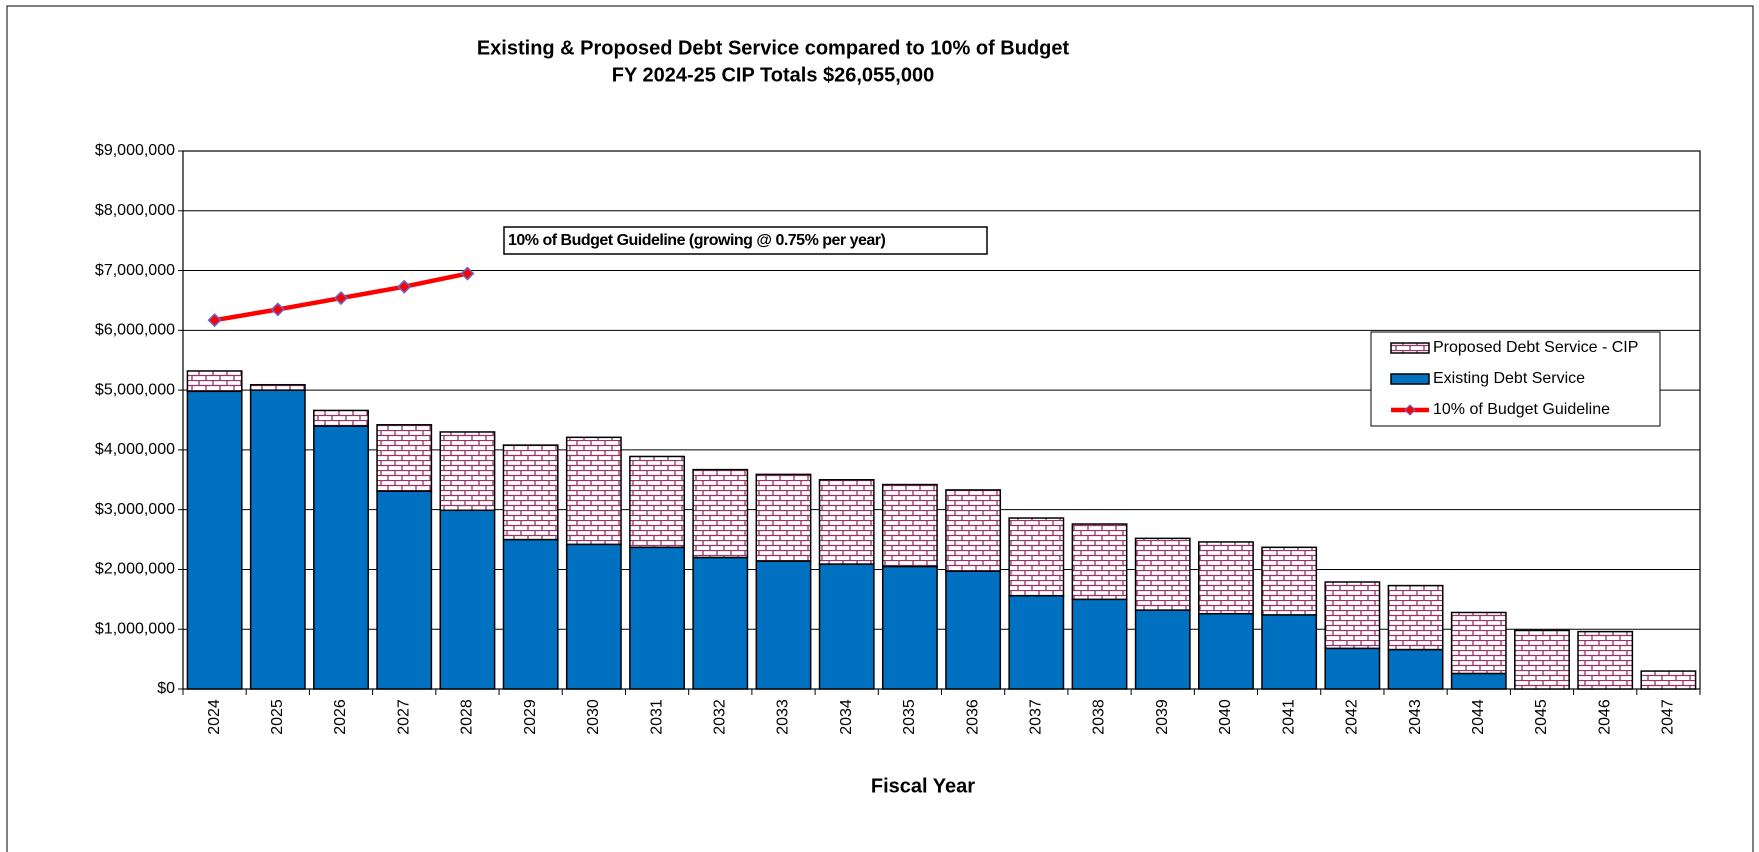 This screenshot has width=1759, height=852. I want to click on x-tick-label: 2033, so click(783, 717).